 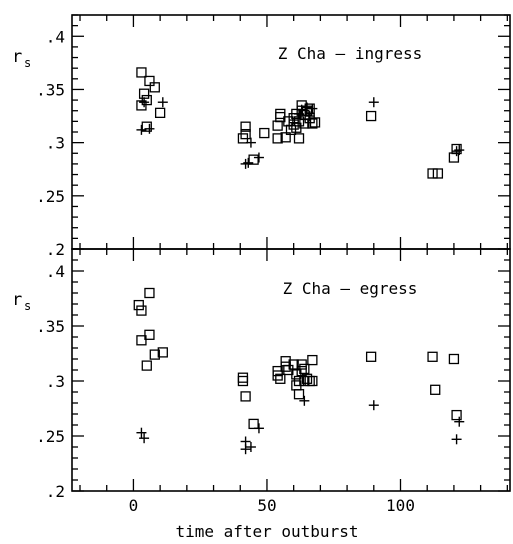 What do you see at coordinates (134, 505) in the screenshot?
I see `x-tick-label: 0` at bounding box center [134, 505].